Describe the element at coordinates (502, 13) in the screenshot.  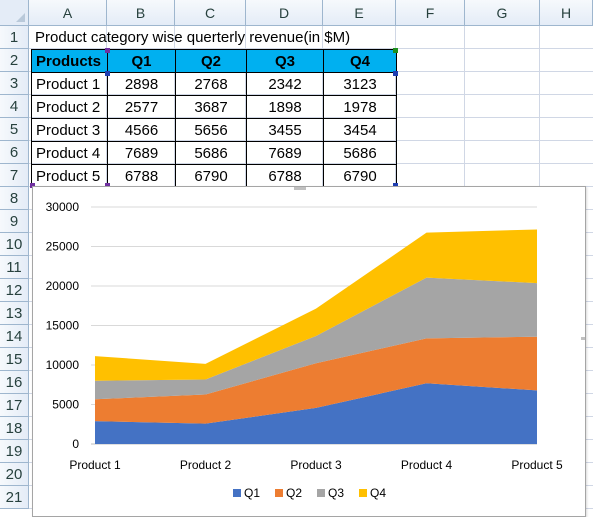
I see `column-header-g: G` at that location.